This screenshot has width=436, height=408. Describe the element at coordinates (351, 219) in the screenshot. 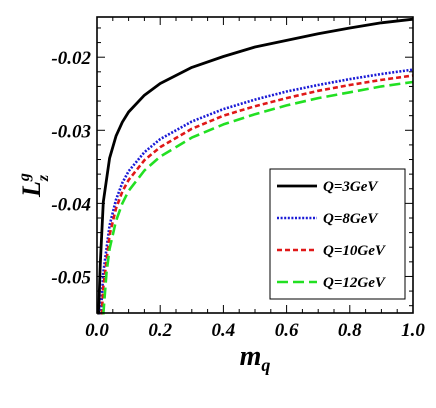

I see `legend-label: Q=8GeV` at that location.